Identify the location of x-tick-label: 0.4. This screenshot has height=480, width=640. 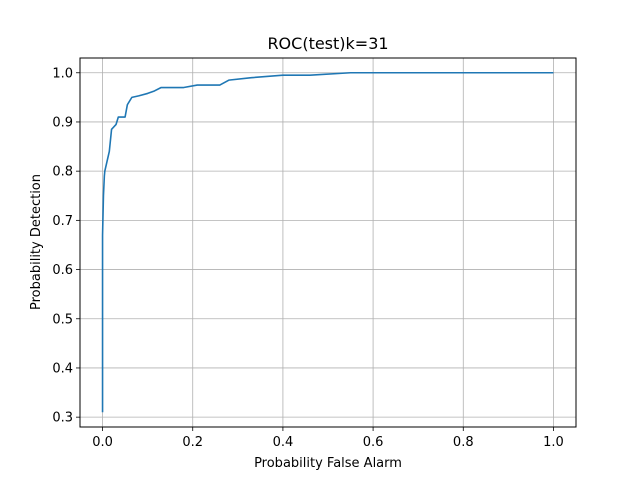
(283, 442).